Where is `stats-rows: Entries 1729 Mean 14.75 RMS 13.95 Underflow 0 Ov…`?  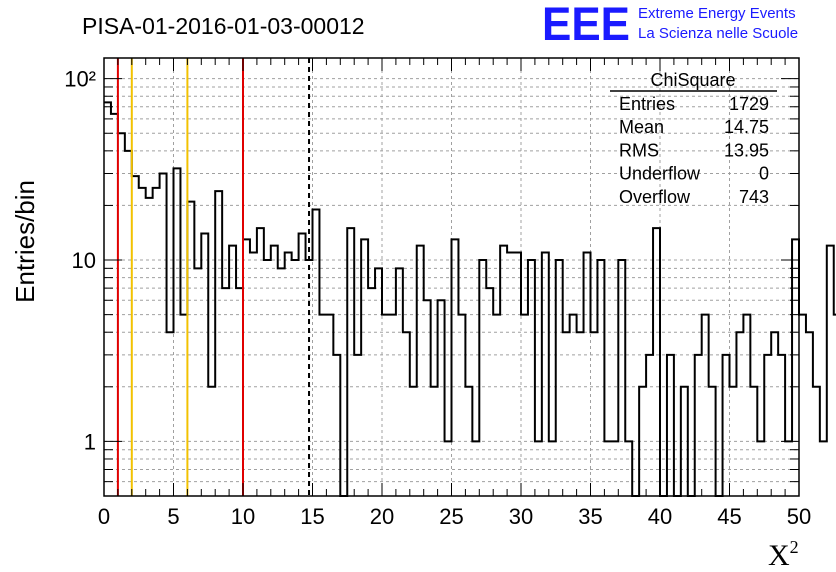
stats-rows: Entries 1729 Mean 14.75 RMS 13.95 Underflow 0 Ov… is located at coordinates (694, 150).